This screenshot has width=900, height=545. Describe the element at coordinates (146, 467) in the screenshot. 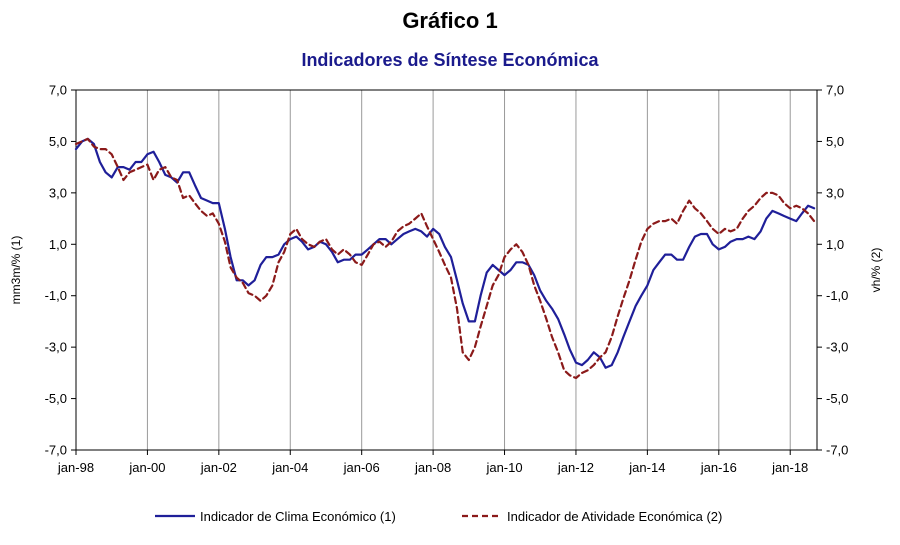

I see `x-tick-label: jan-00` at that location.